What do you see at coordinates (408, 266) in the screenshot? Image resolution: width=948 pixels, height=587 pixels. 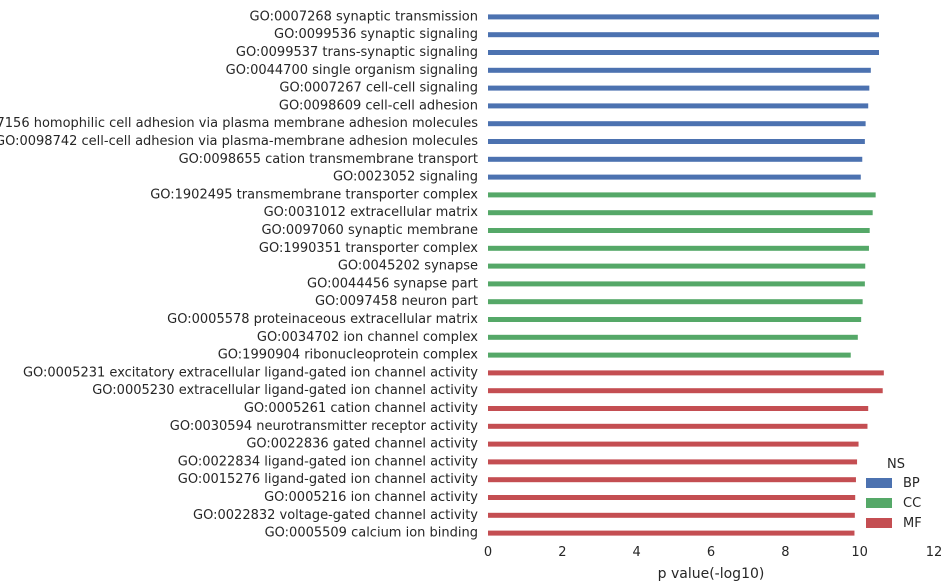 I see `category-label: GO:0045202 synapse` at bounding box center [408, 266].